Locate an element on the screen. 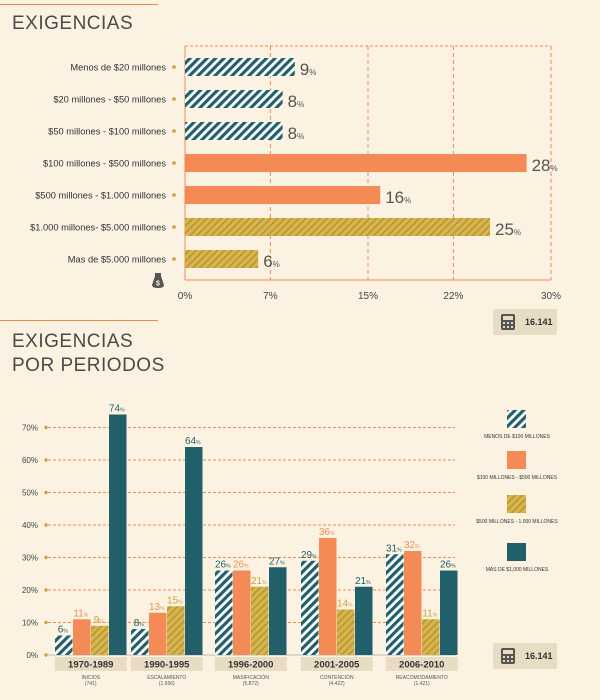 The image size is (600, 700). chart1-total-badge: 16.141 is located at coordinates (525, 322).